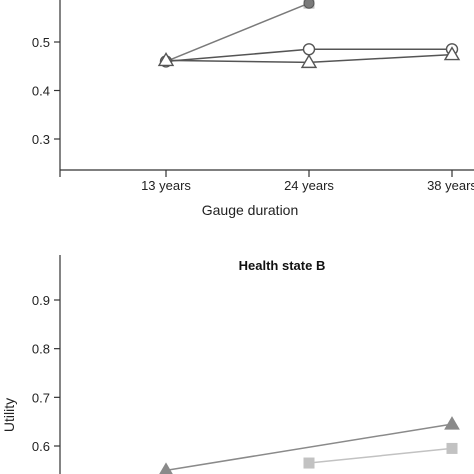 Image resolution: width=474 pixels, height=474 pixels. I want to click on chart-title: Health state B, so click(282, 265).